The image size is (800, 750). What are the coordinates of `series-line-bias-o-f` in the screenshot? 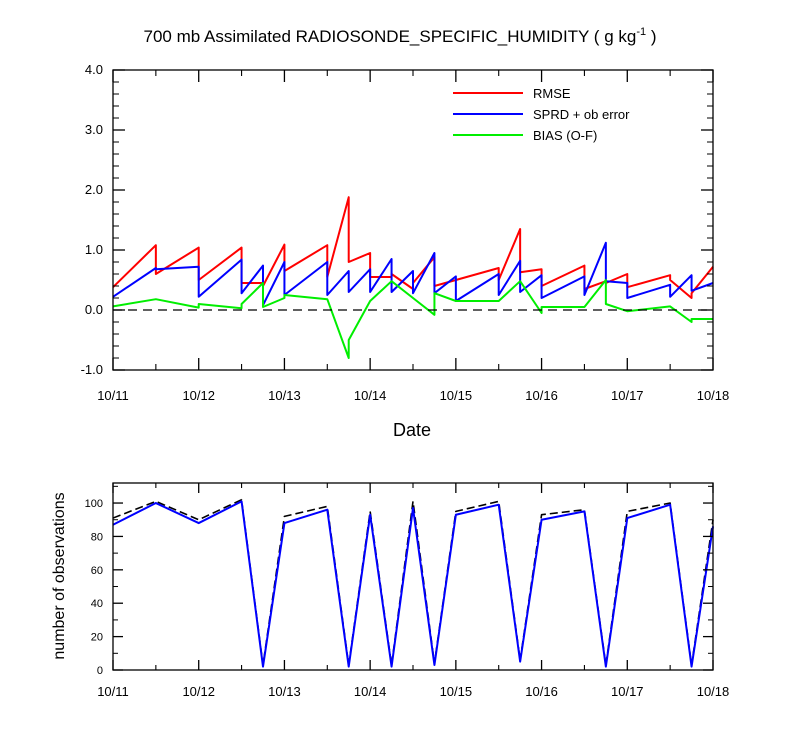 It's located at (412, 319).